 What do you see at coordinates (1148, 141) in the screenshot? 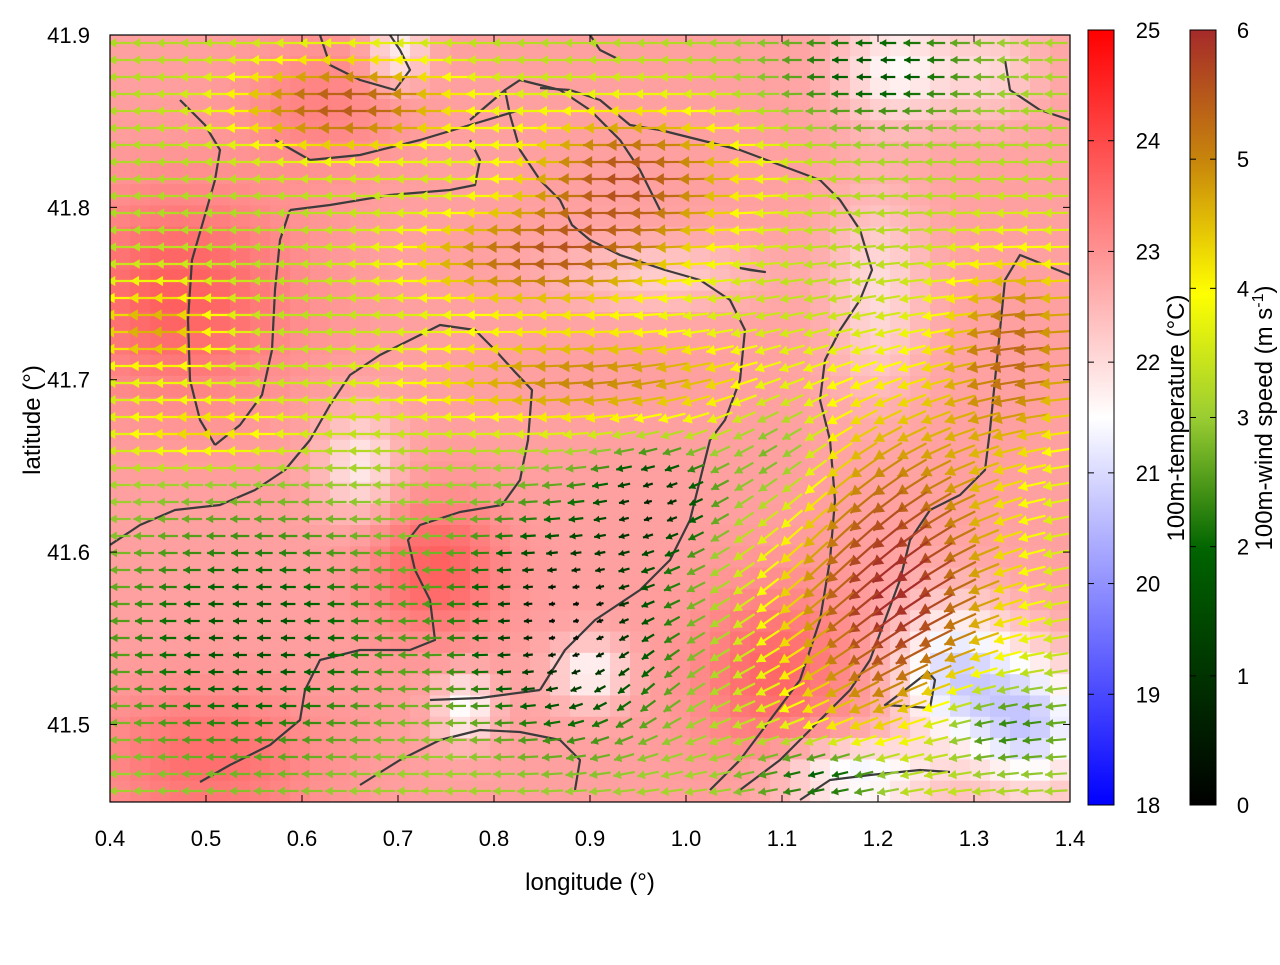
I see `colorbar-tick-label: 24` at bounding box center [1148, 141].